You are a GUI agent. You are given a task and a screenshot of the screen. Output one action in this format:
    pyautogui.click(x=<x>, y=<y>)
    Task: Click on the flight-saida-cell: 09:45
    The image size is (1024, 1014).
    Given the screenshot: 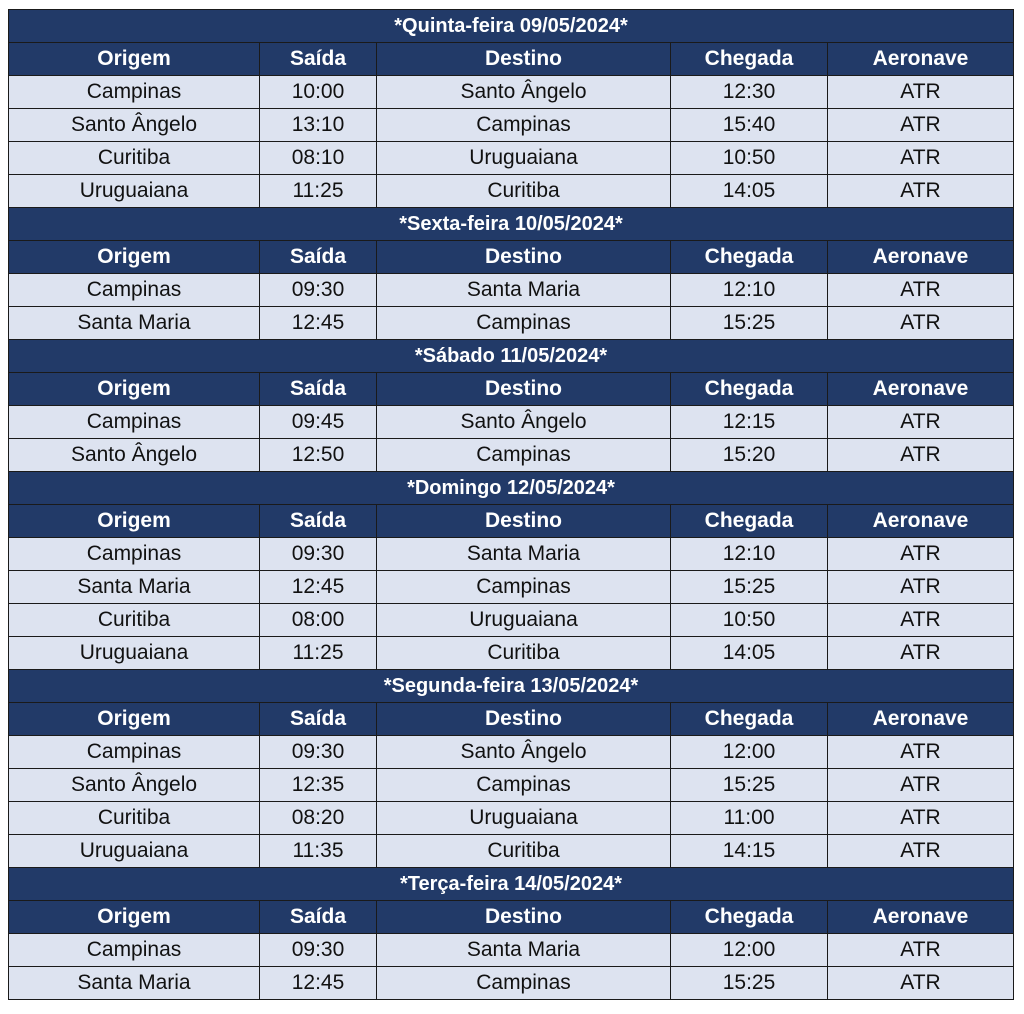 What is the action you would take?
    pyautogui.click(x=318, y=422)
    